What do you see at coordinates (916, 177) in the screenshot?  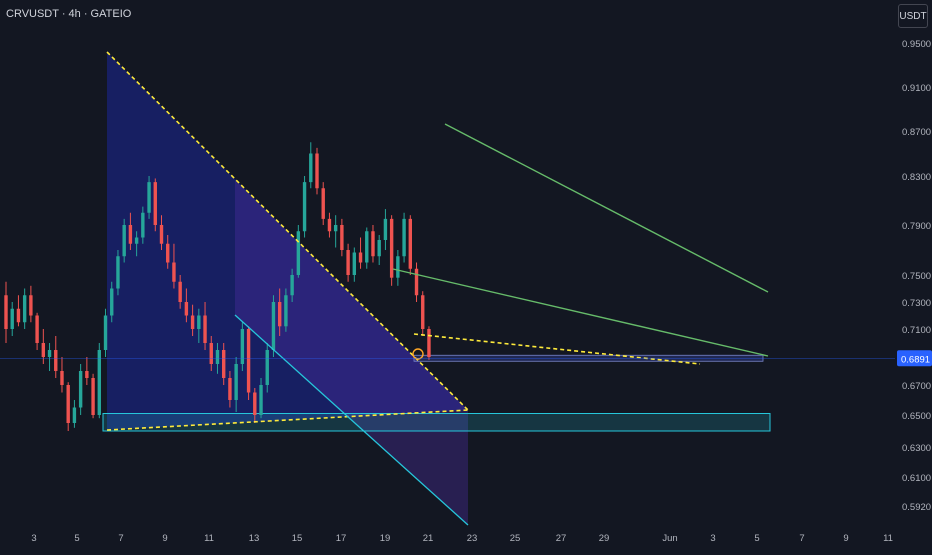 I see `price-tick-label: 0.8300` at bounding box center [916, 177].